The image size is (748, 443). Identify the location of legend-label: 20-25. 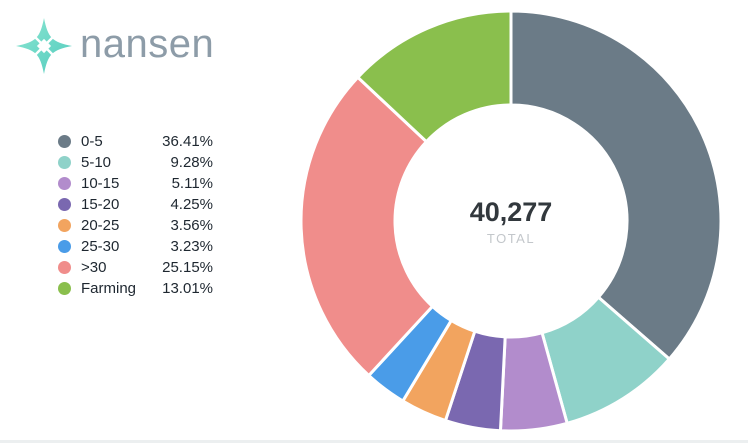
(100, 225).